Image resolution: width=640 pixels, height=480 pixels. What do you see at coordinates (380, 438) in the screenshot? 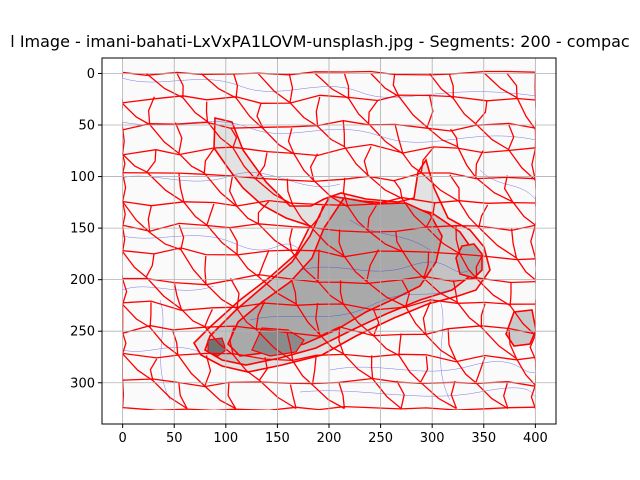
I see `x-tick-label: 250` at bounding box center [380, 438].